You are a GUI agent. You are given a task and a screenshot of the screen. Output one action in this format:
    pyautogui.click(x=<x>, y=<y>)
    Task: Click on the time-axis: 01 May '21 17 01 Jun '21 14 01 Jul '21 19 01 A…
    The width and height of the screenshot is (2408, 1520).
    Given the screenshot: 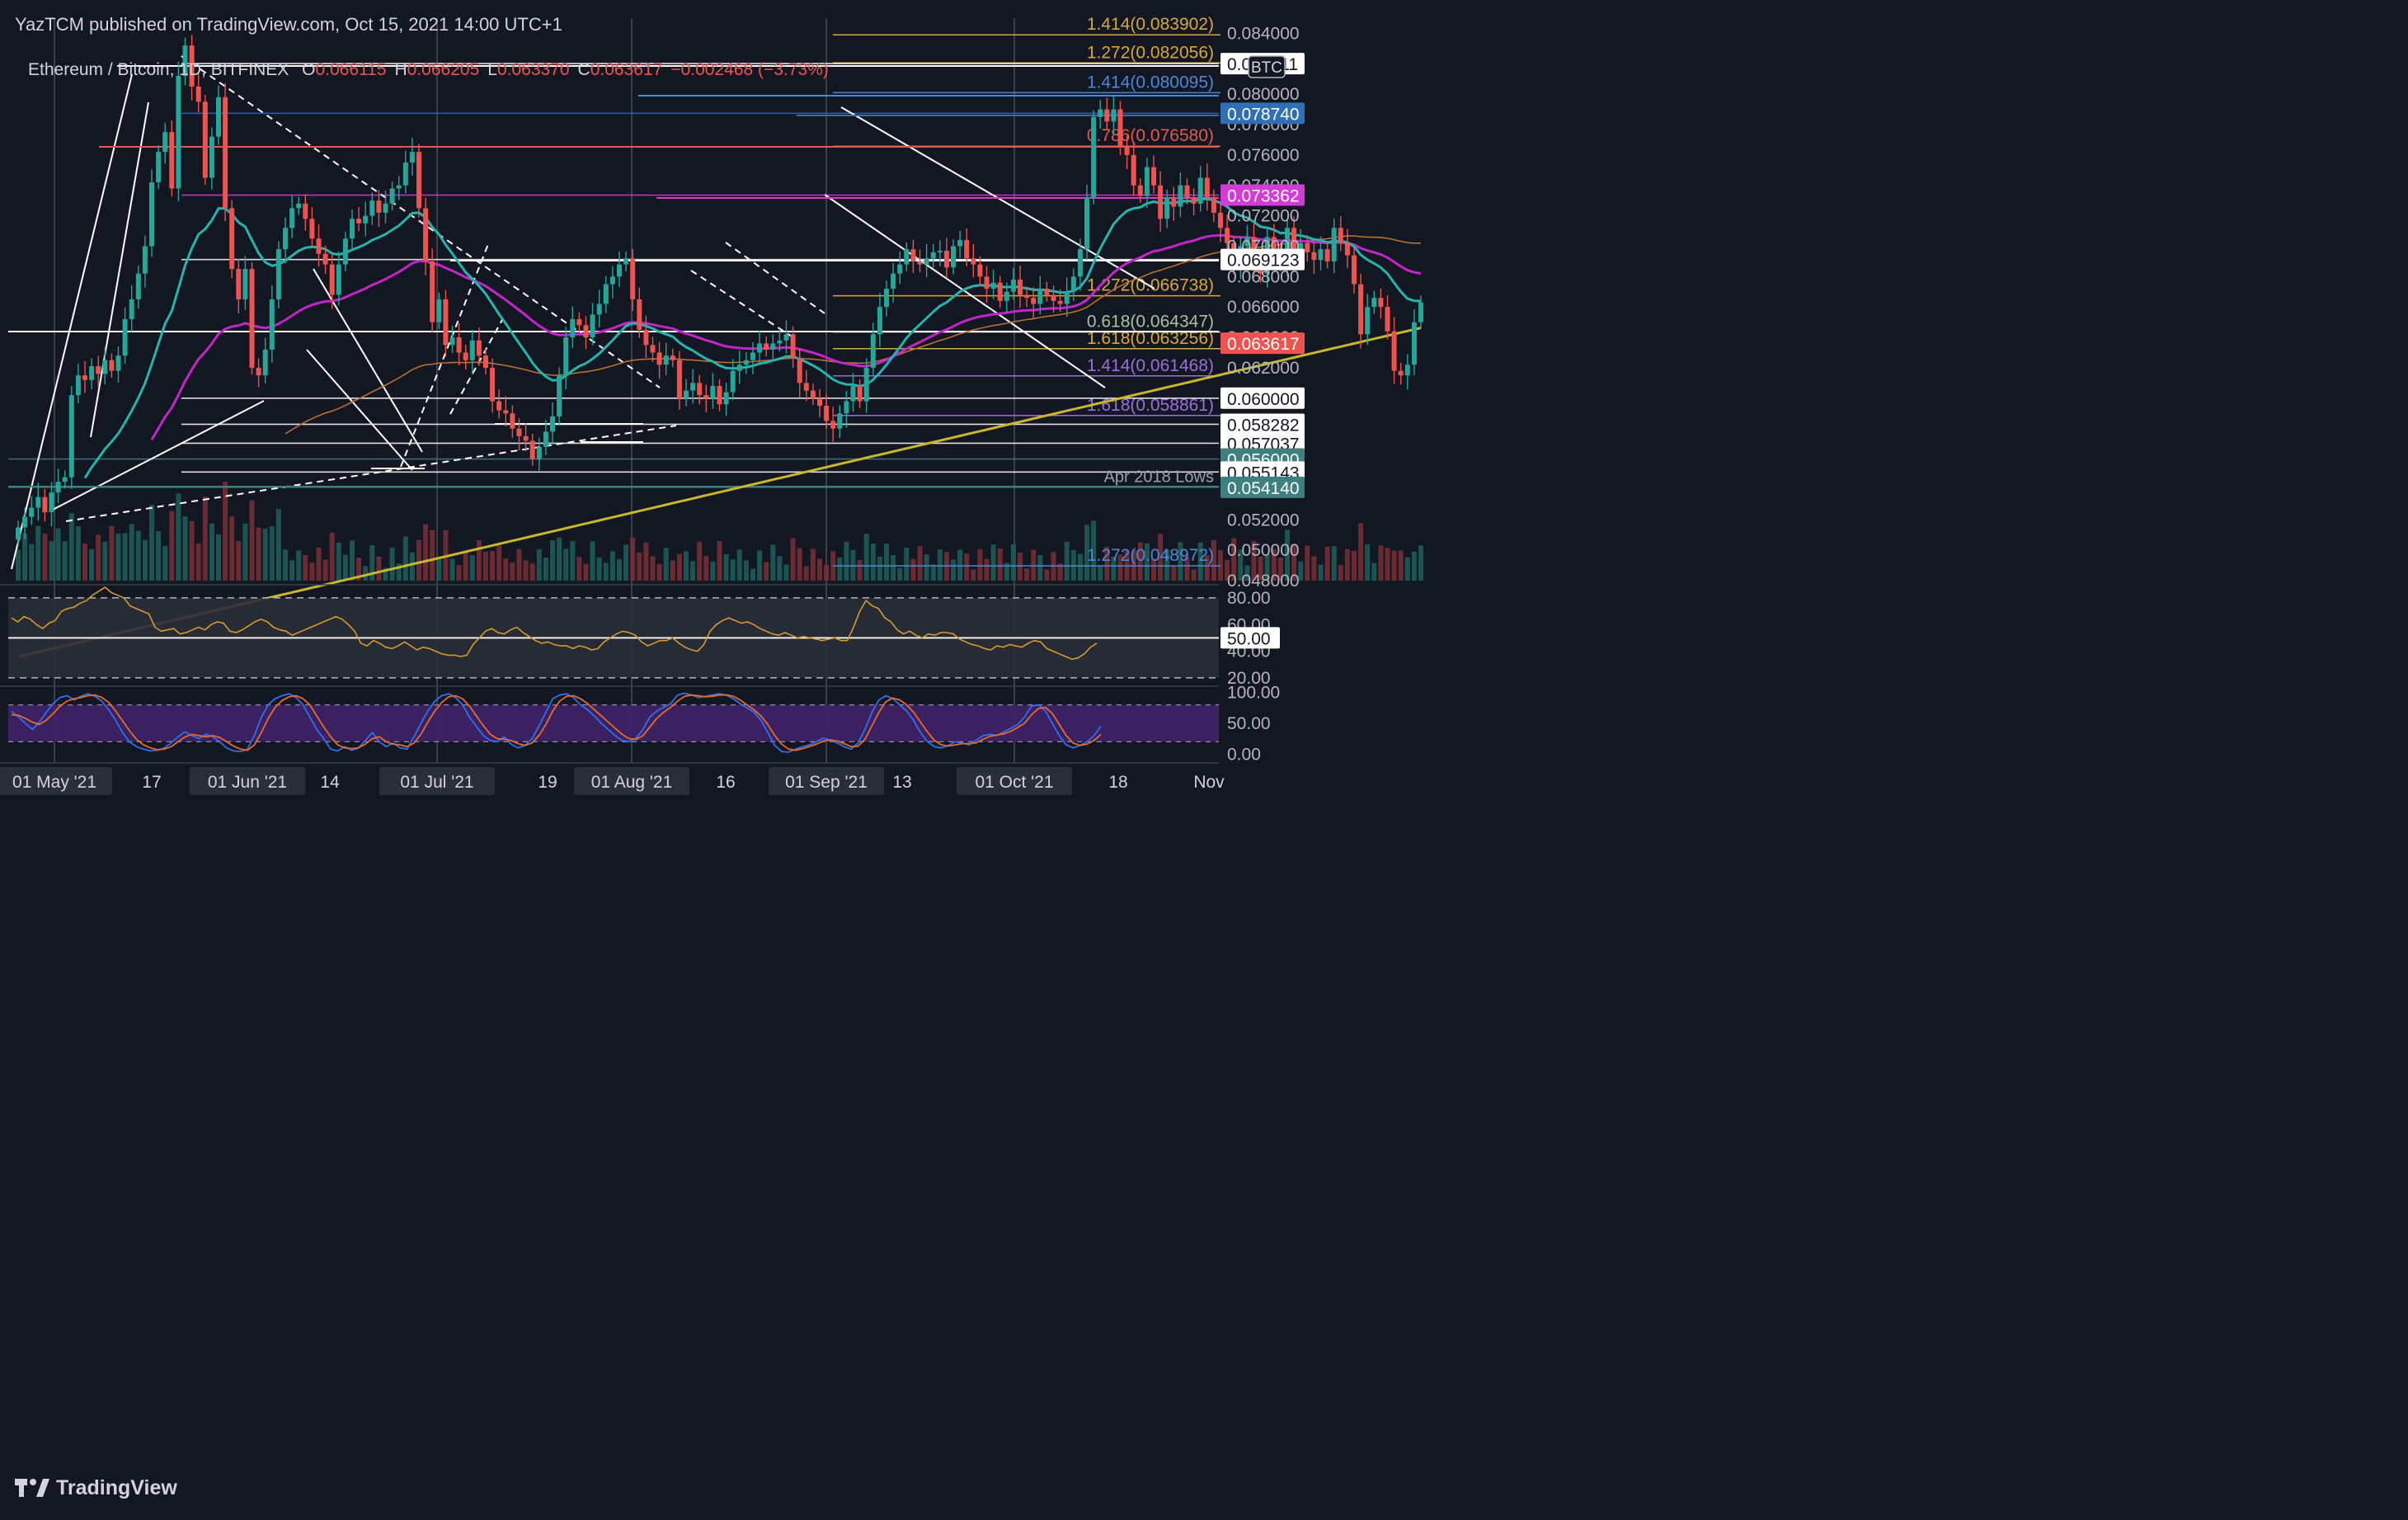 What is the action you would take?
    pyautogui.click(x=613, y=778)
    